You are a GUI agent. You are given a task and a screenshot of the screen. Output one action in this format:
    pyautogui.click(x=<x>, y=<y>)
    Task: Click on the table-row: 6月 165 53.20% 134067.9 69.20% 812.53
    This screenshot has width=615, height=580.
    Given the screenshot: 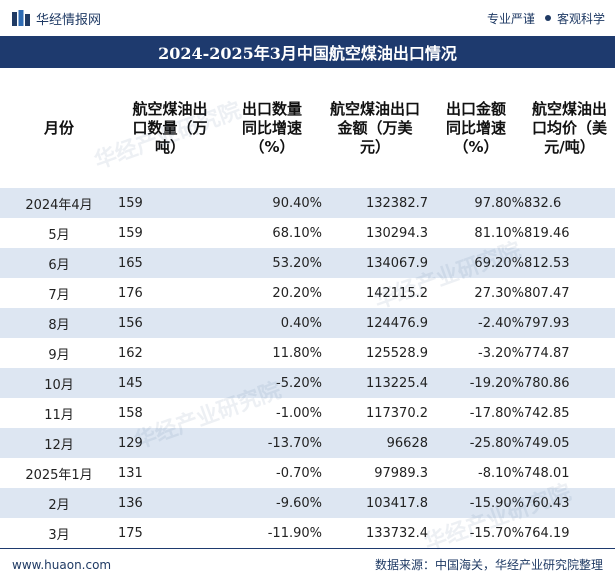 What is the action you would take?
    pyautogui.click(x=307, y=263)
    